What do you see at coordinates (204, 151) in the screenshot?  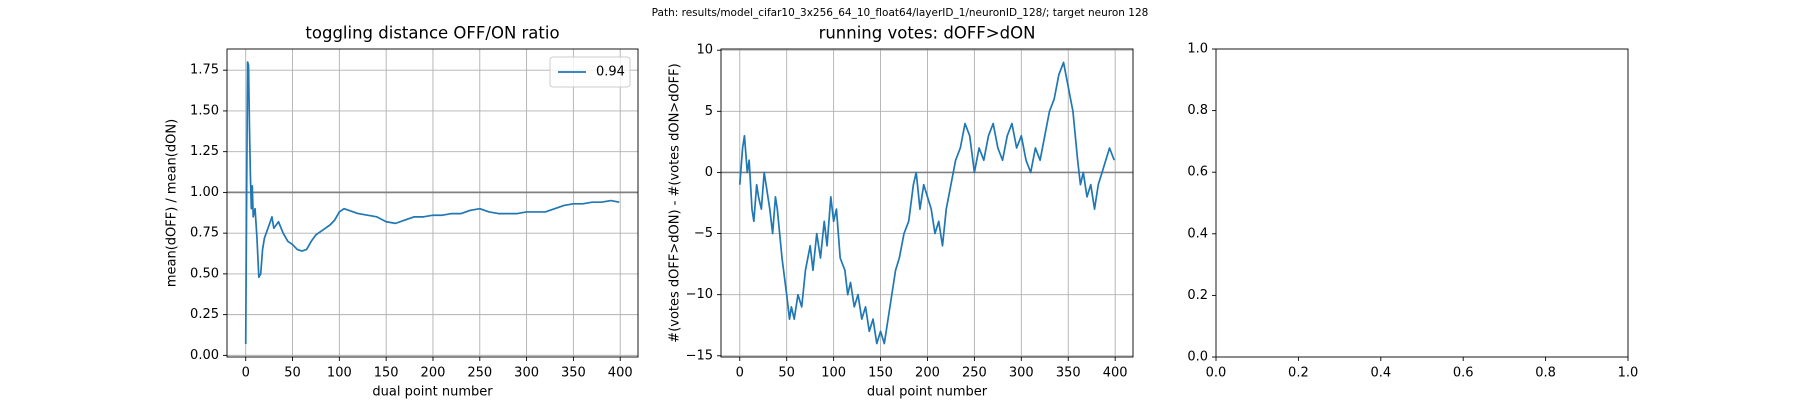 I see `y-tick-label: 1.25` at bounding box center [204, 151].